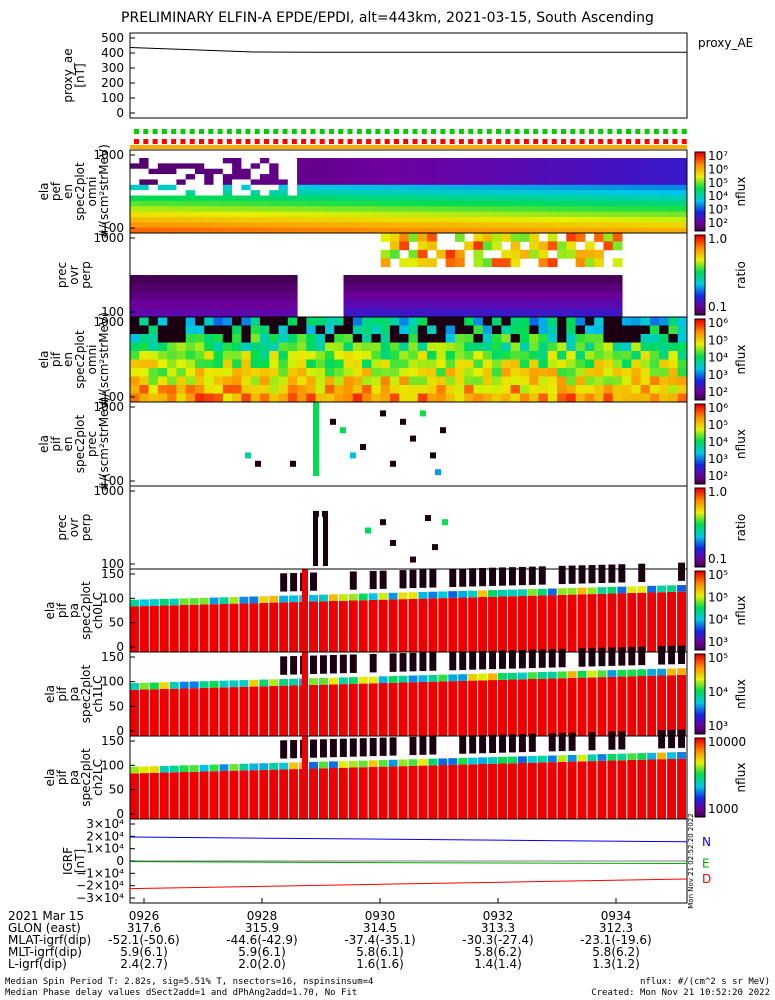 The image size is (775, 1000). I want to click on y-axis-label: #/(scm²strMeV), so click(104, 359).